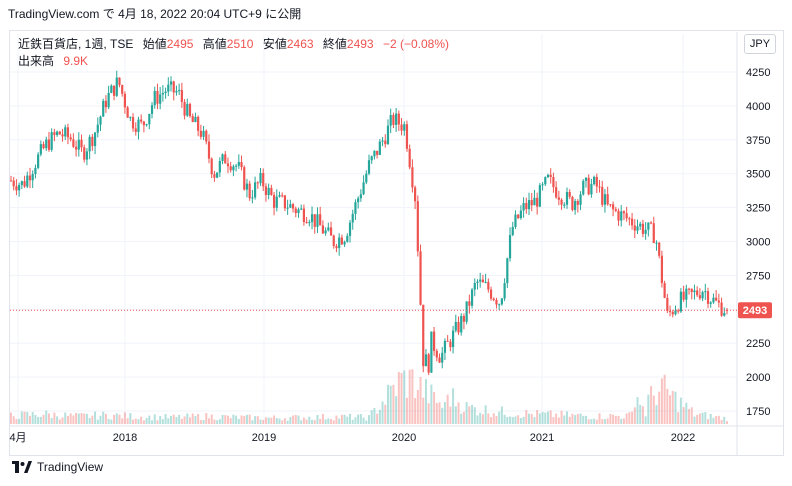 The width and height of the screenshot is (792, 486). Describe the element at coordinates (760, 44) in the screenshot. I see `currency-button: JPY` at that location.